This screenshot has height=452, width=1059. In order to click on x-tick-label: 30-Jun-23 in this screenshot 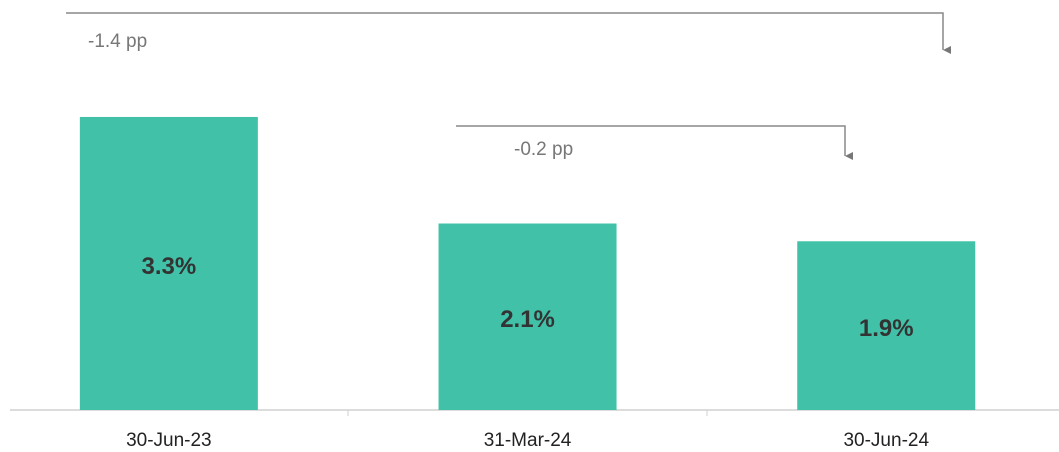, I will do `click(169, 440)`.